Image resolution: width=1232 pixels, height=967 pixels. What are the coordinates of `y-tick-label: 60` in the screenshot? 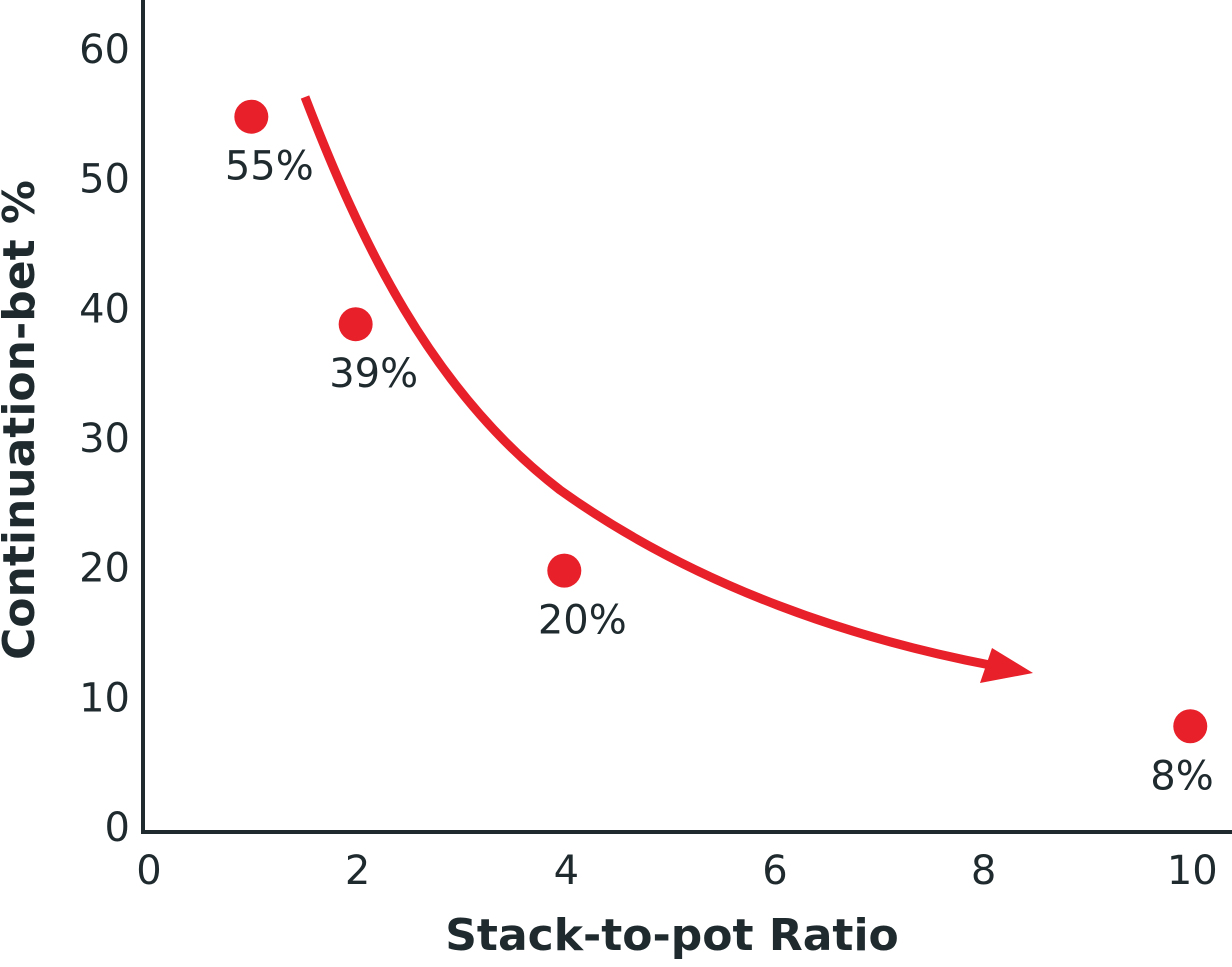 It's located at (104, 50).